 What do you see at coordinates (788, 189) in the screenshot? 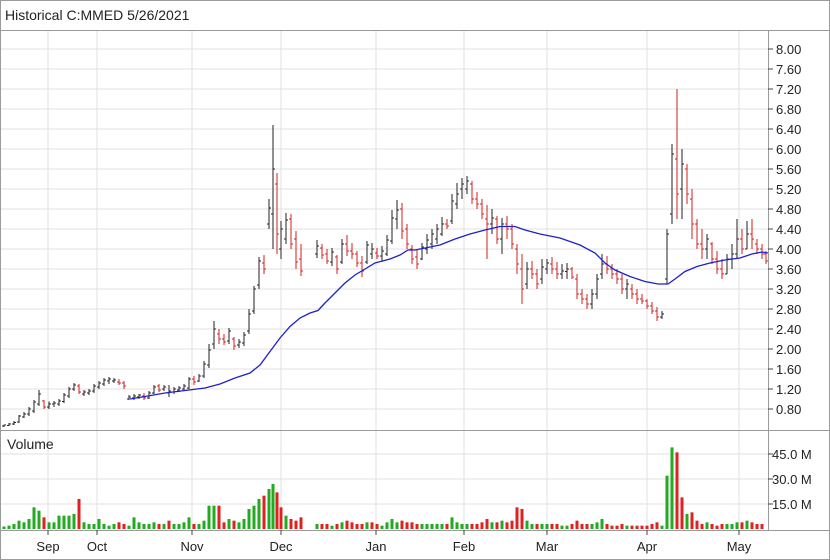
I see `price-tick-label: 5.20` at bounding box center [788, 189].